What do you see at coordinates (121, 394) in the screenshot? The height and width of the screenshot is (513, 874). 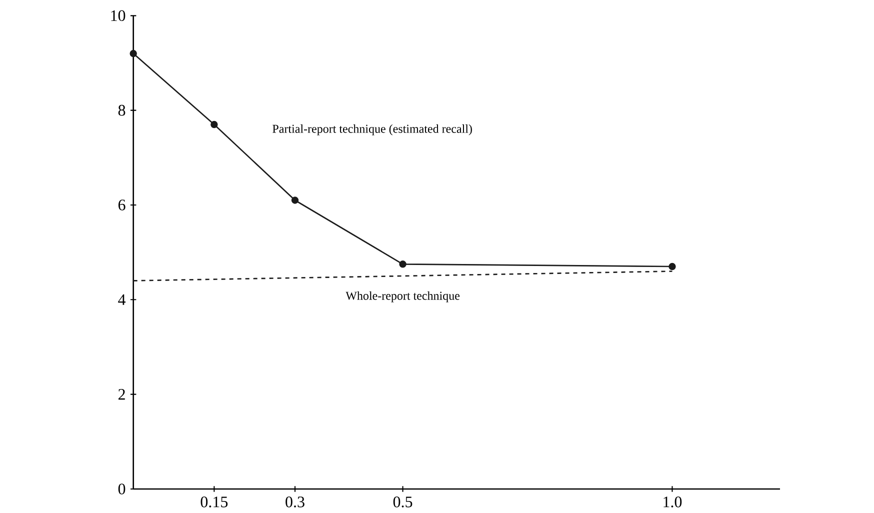 I see `y-tick-label: 2` at bounding box center [121, 394].